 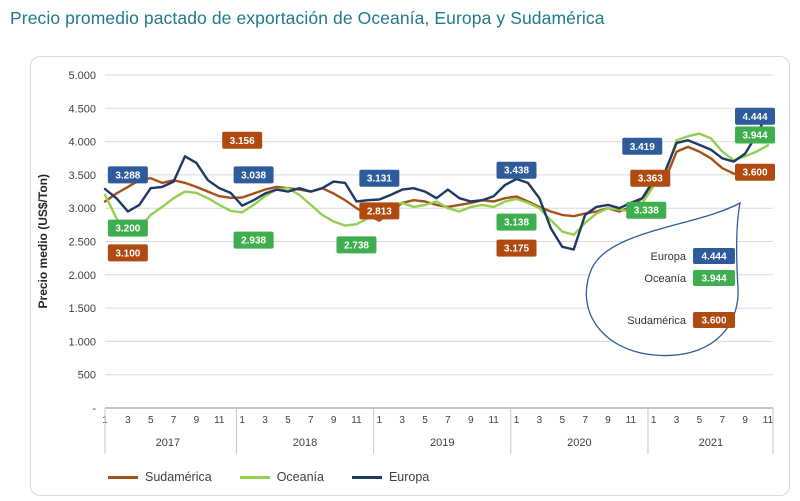 I want to click on svg-text: 2.738, so click(x=356, y=245).